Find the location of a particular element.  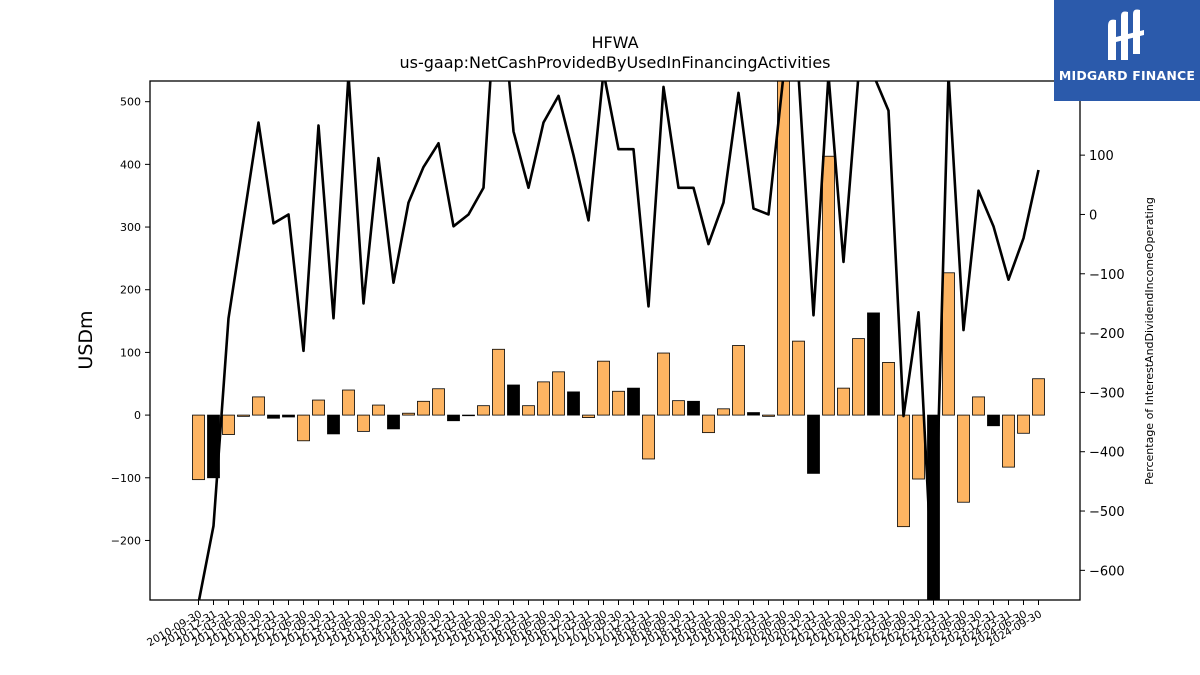

y2-tick-label: 100 is located at coordinates (1101, 156).